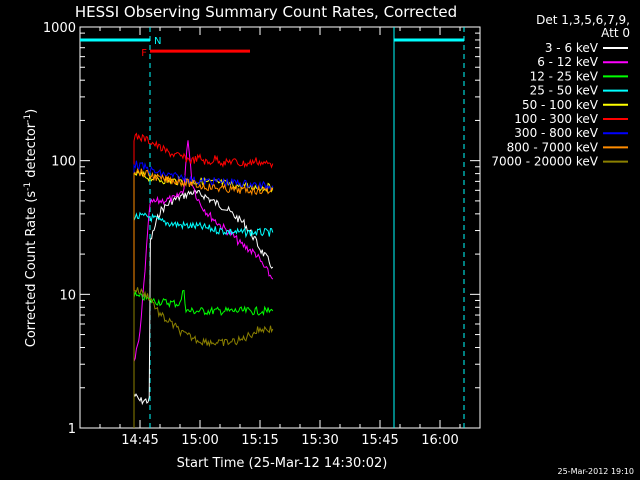  I want to click on y-tick-label: 1, so click(72, 429).